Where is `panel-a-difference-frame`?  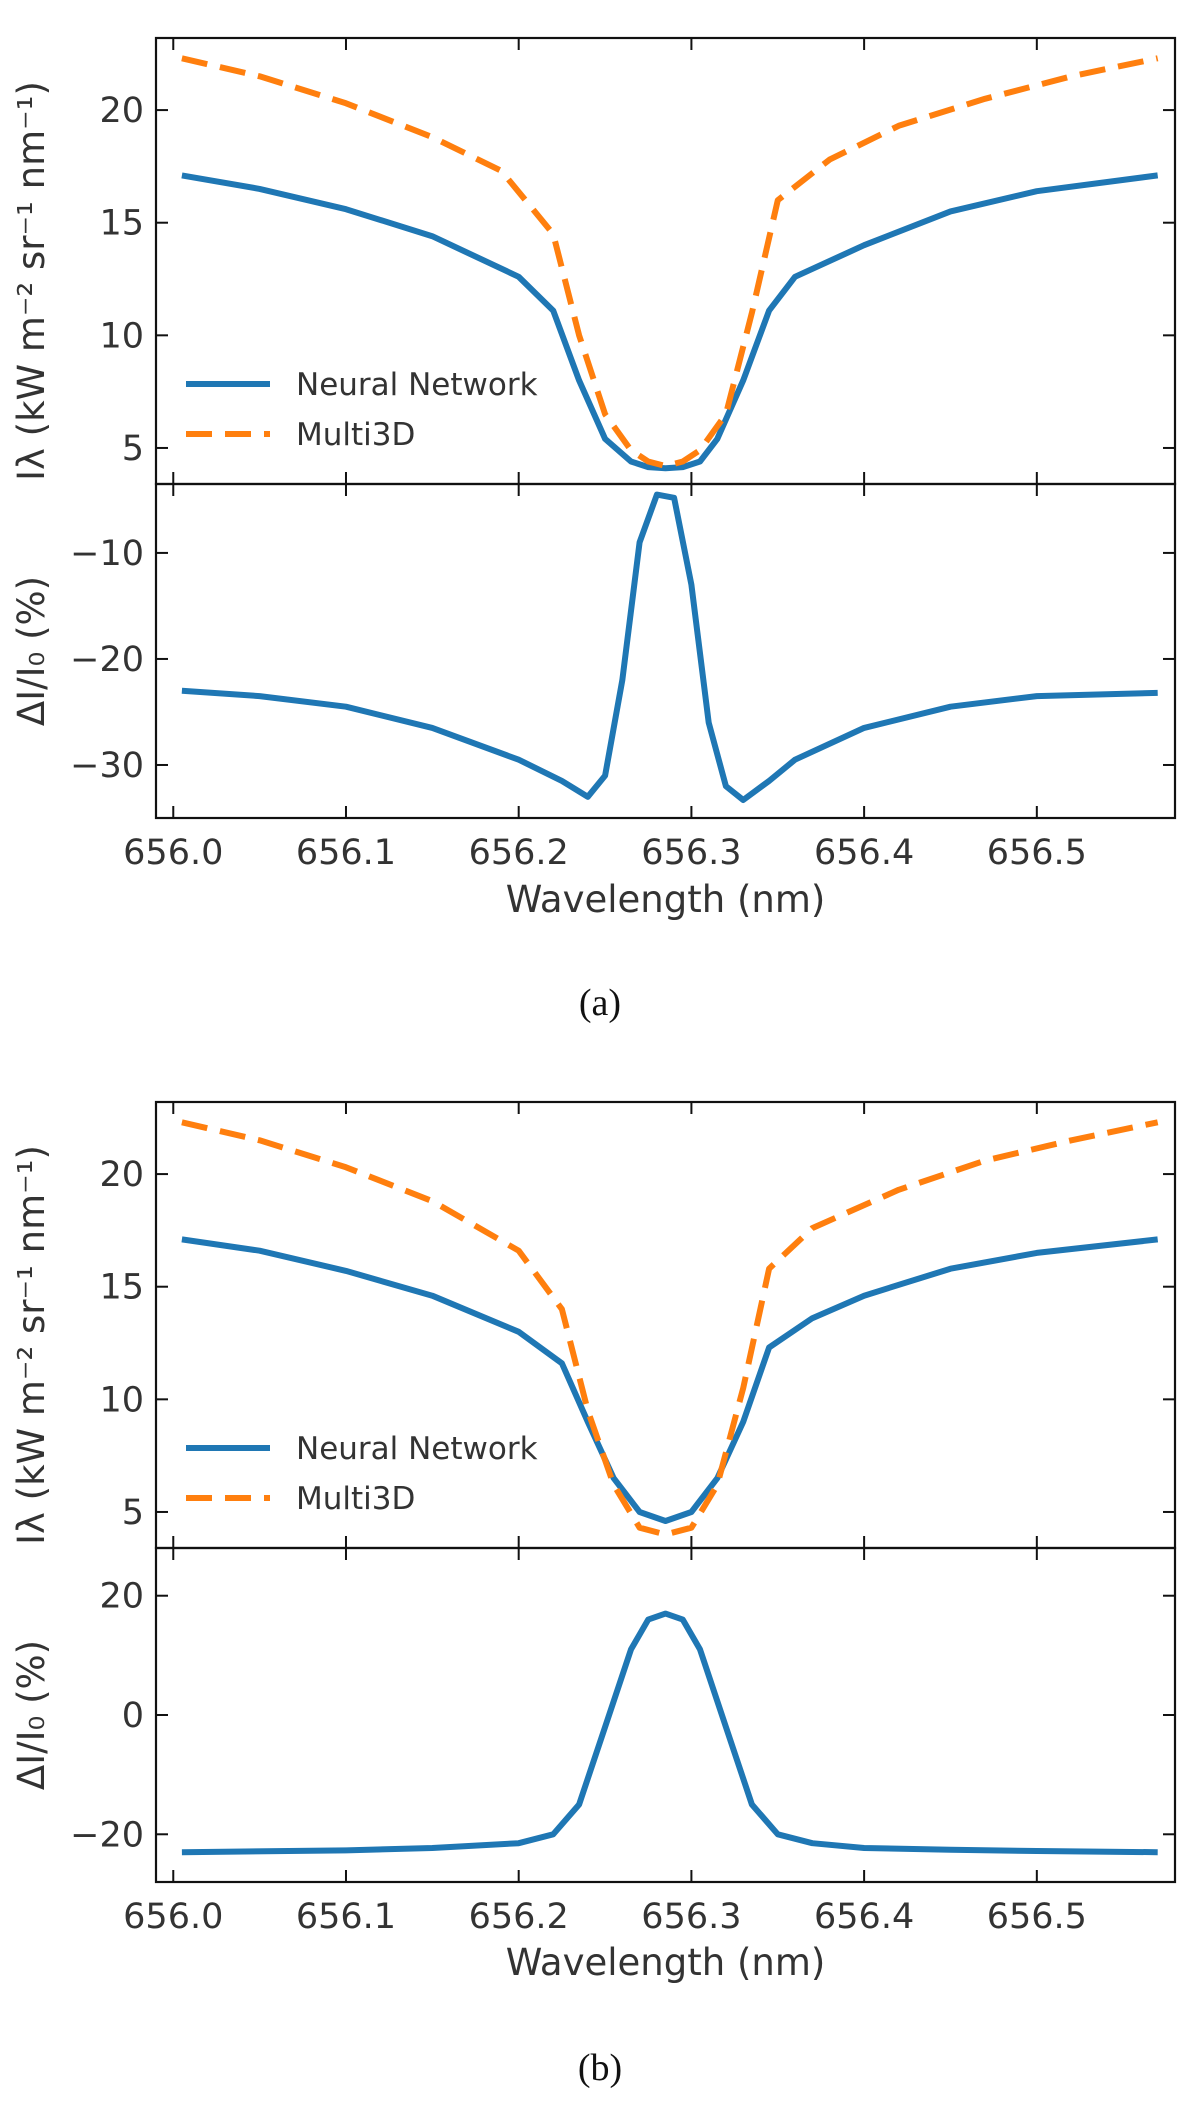
panel-a-difference-frame is located at coordinates (665, 651).